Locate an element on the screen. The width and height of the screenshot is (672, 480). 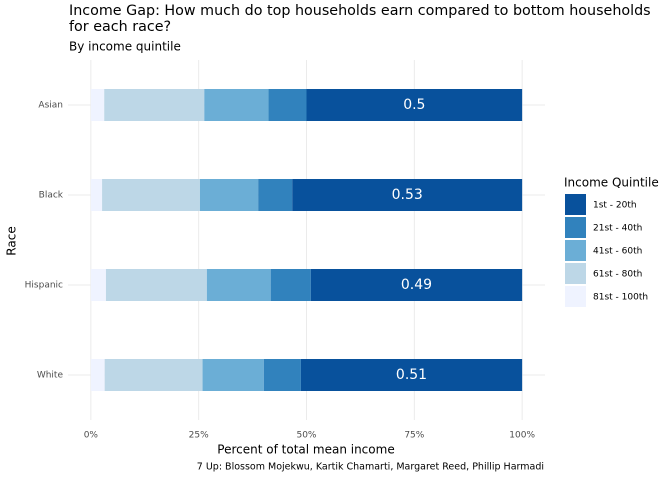
data-label: 0.49 is located at coordinates (416, 285).